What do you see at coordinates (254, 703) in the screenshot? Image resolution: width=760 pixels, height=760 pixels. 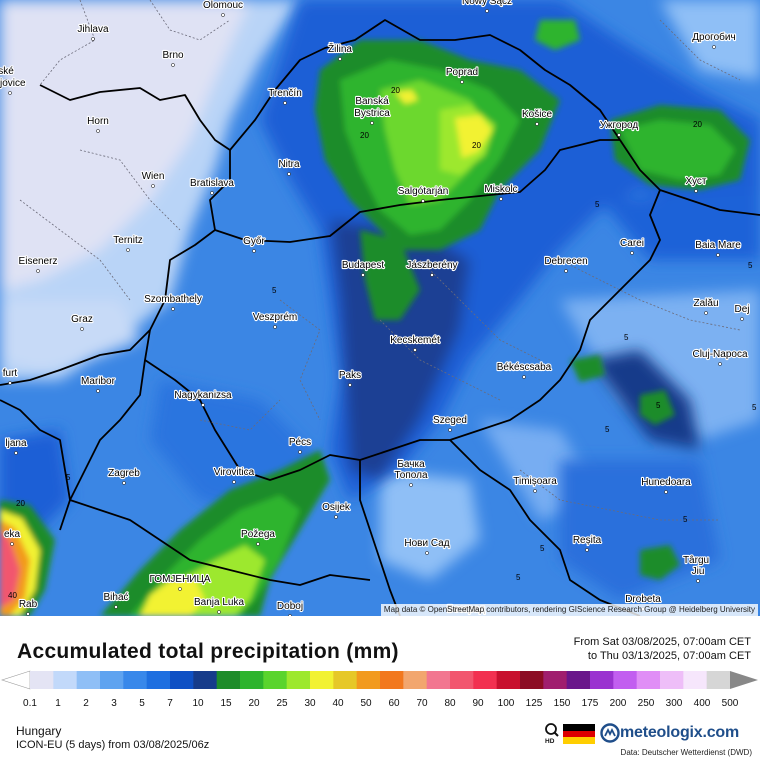 I see `scale-tick-label: 20` at bounding box center [254, 703].